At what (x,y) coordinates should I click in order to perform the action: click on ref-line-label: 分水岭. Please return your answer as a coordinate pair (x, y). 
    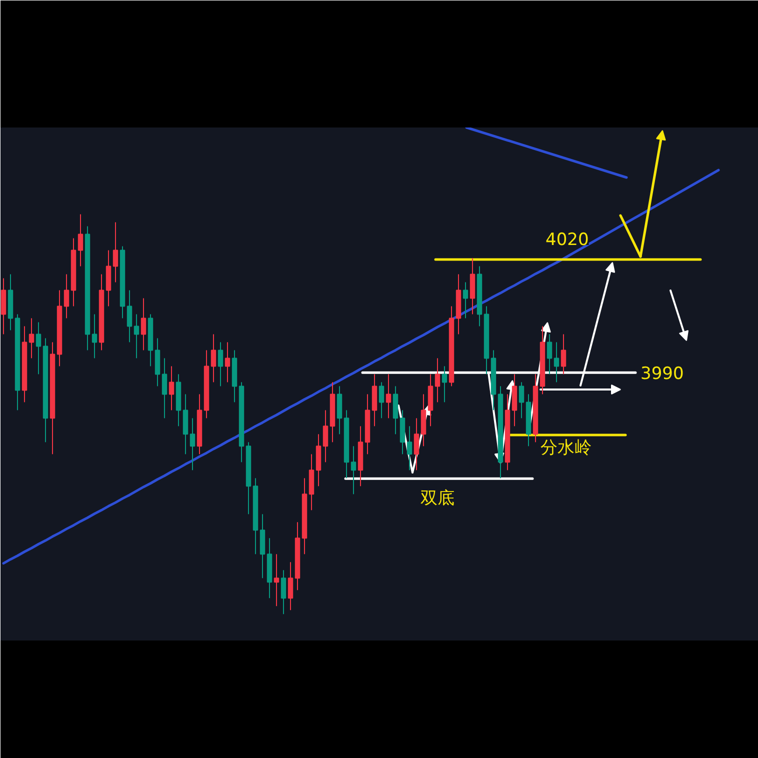
    Looking at the image, I should click on (566, 448).